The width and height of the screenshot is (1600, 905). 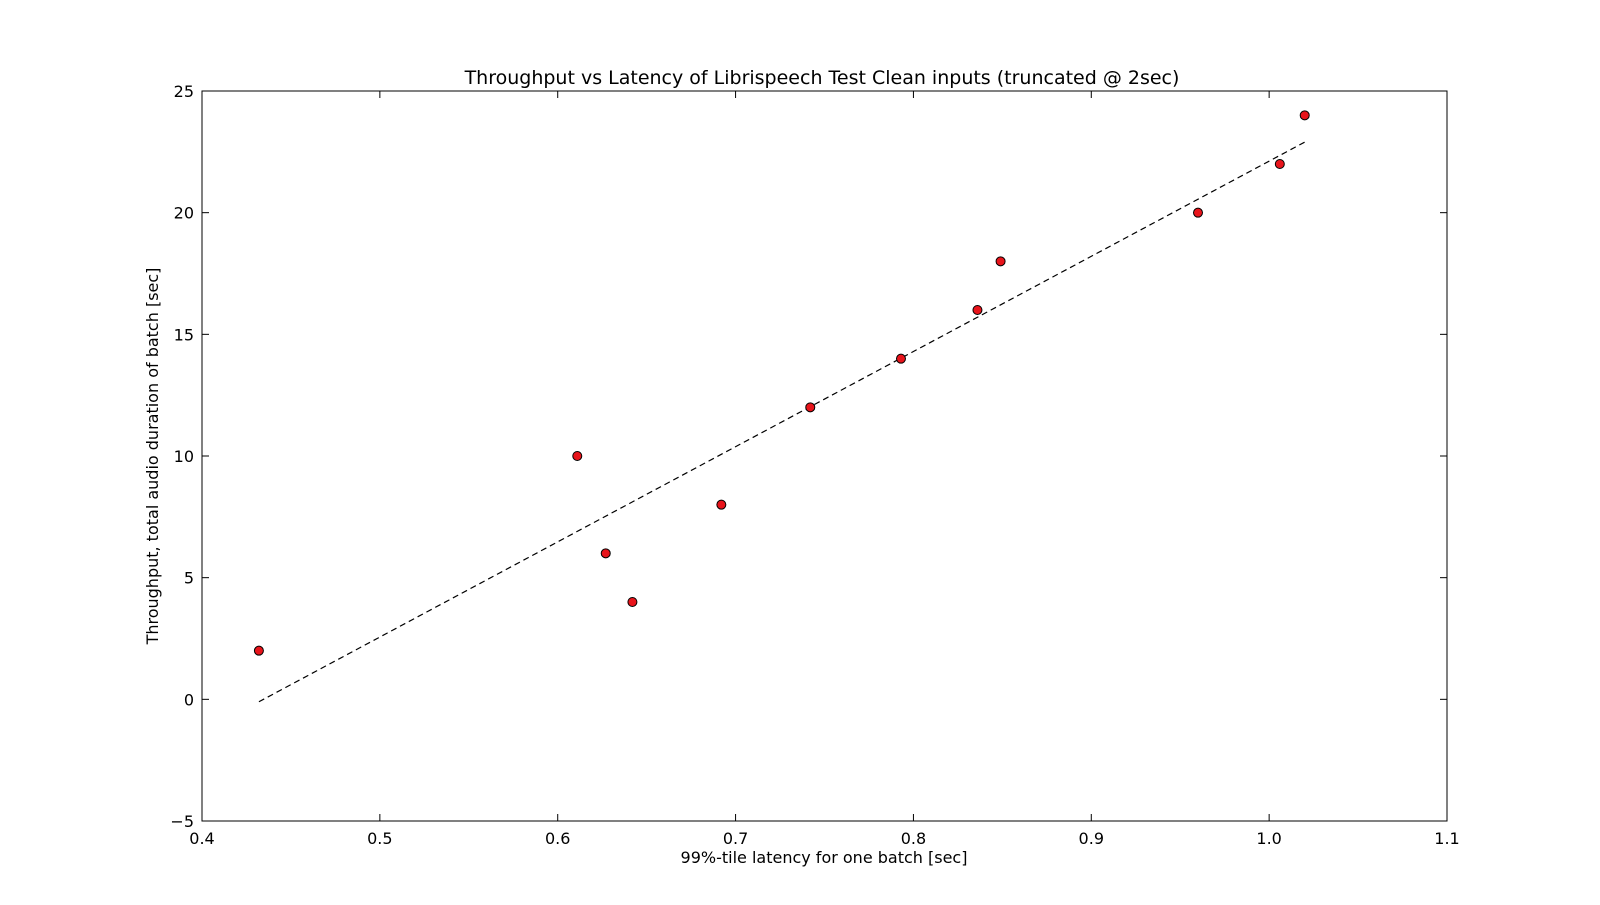 What do you see at coordinates (735, 838) in the screenshot?
I see `x-tick-label: 0.7` at bounding box center [735, 838].